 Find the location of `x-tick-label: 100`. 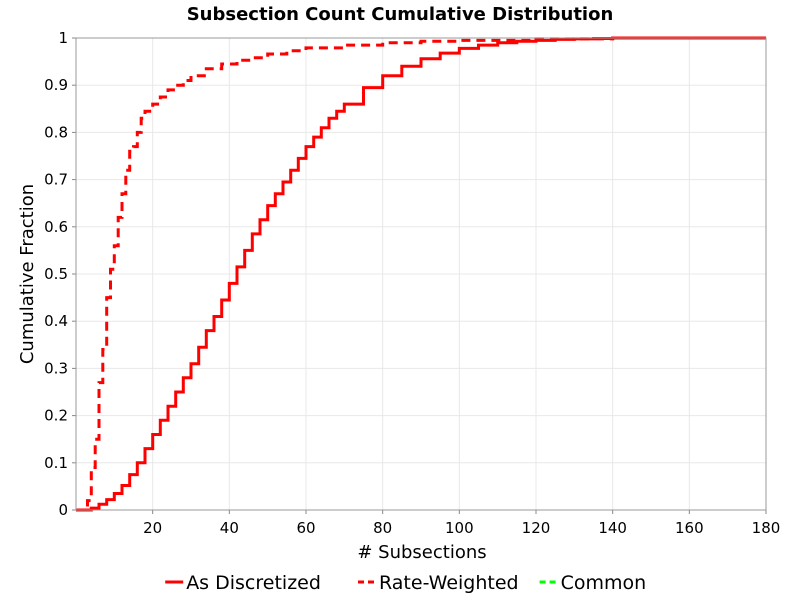

x-tick-label: 100 is located at coordinates (459, 528).